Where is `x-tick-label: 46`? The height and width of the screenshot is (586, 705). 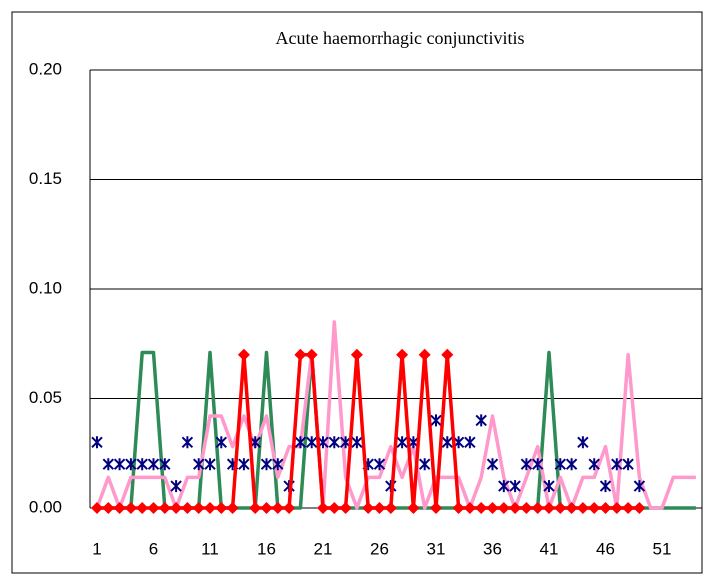
x-tick-label: 46 is located at coordinates (605, 548).